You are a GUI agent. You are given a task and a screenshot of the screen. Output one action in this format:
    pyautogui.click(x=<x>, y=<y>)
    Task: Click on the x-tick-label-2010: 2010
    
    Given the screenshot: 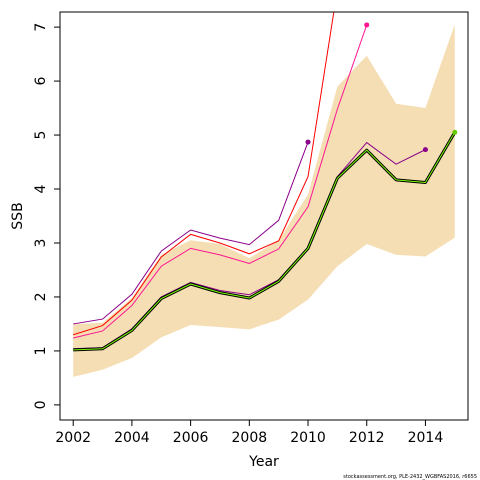 What is the action you would take?
    pyautogui.click(x=308, y=438)
    